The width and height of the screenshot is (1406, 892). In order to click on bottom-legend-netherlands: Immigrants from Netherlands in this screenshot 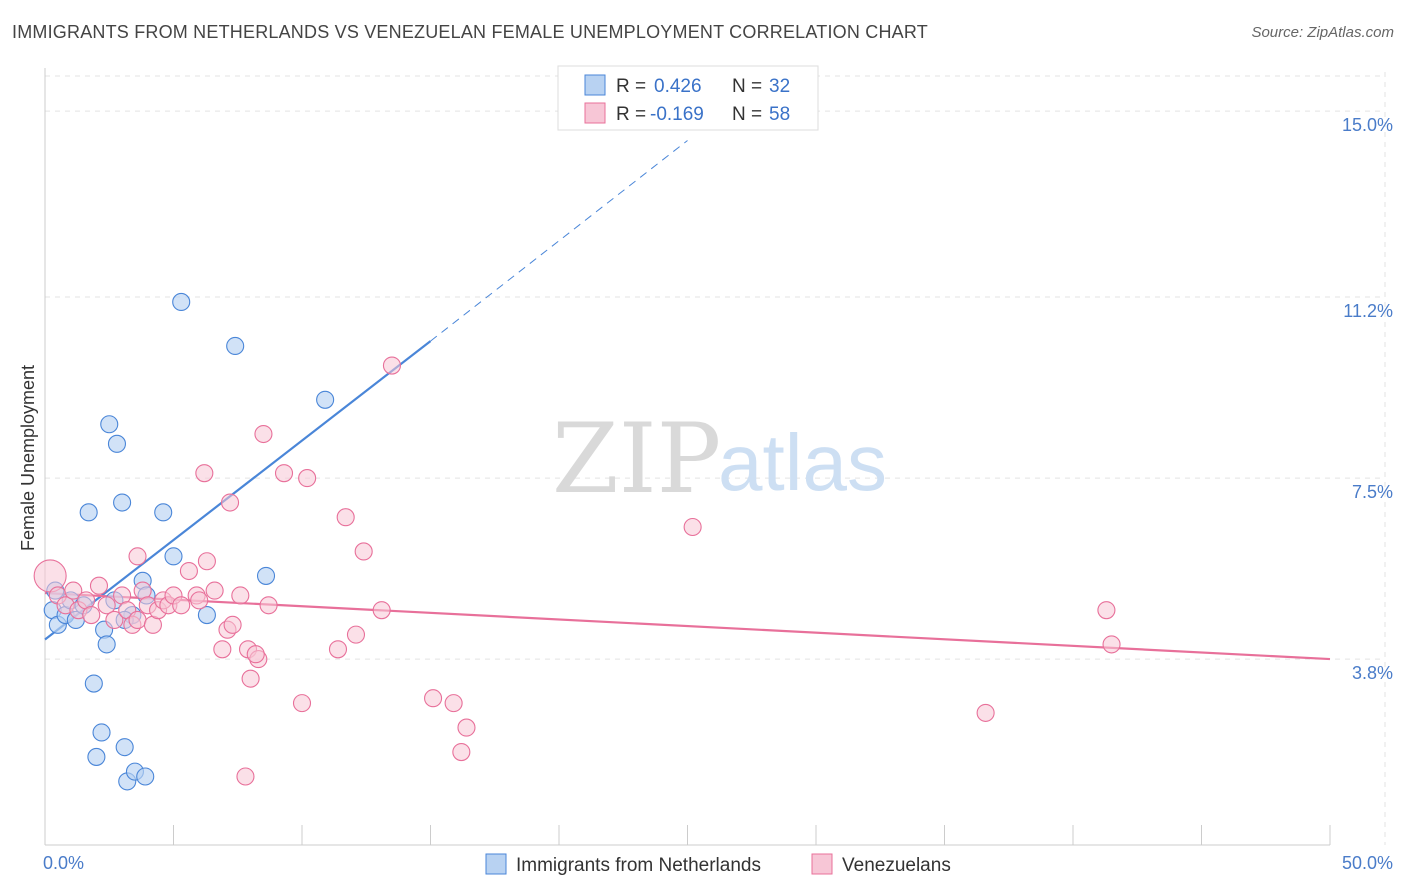, I will do `click(638, 865)`.